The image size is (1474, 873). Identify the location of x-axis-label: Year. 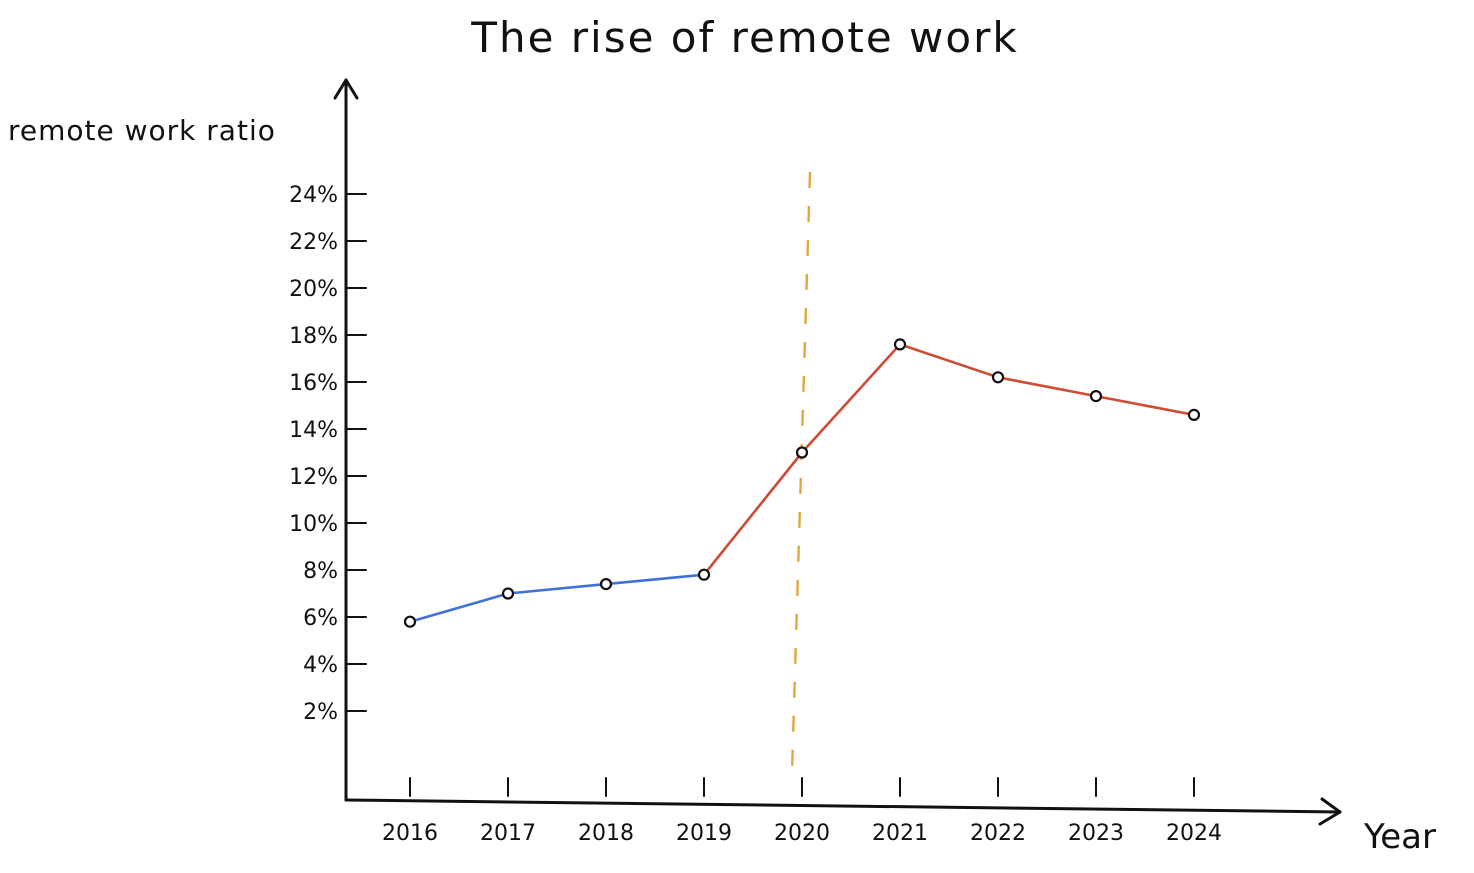
(1399, 837).